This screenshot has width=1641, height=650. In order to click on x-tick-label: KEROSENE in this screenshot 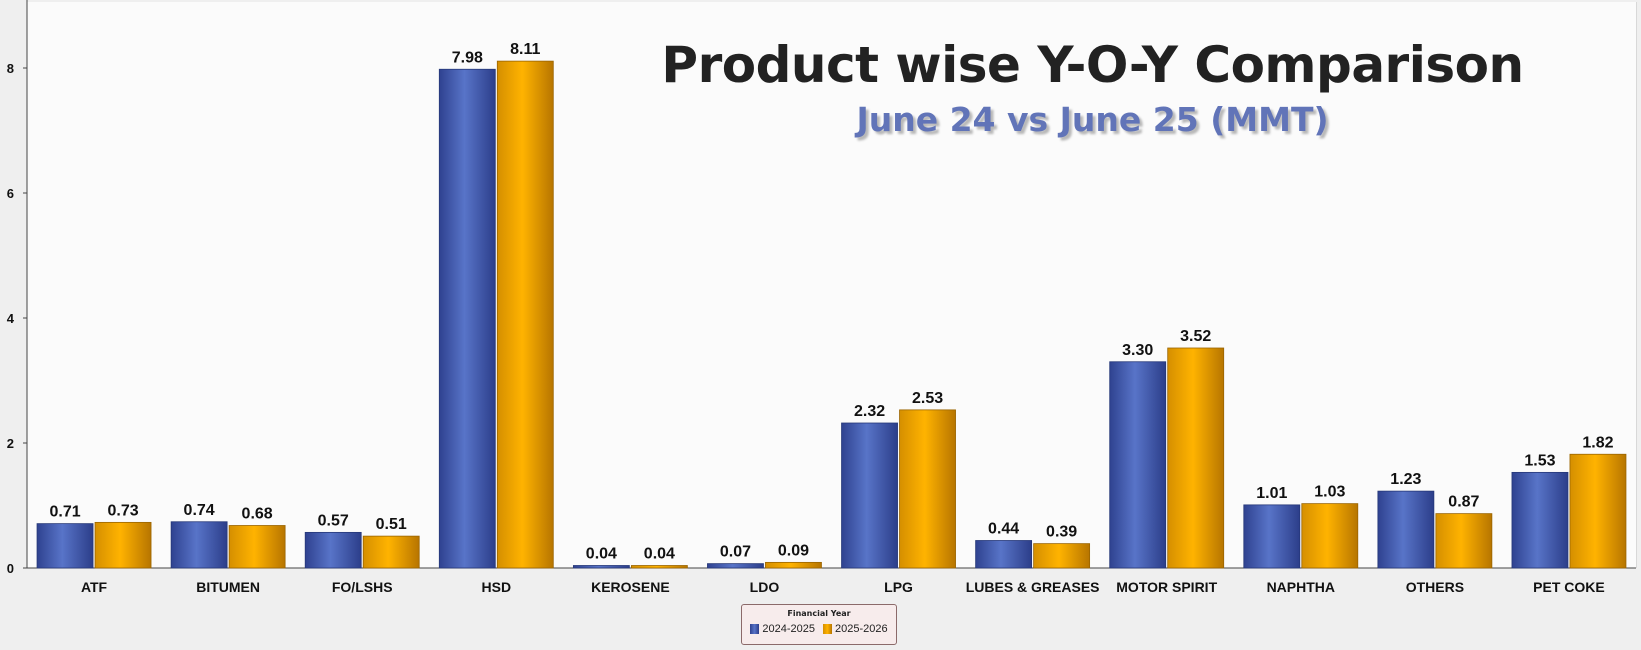, I will do `click(630, 587)`.